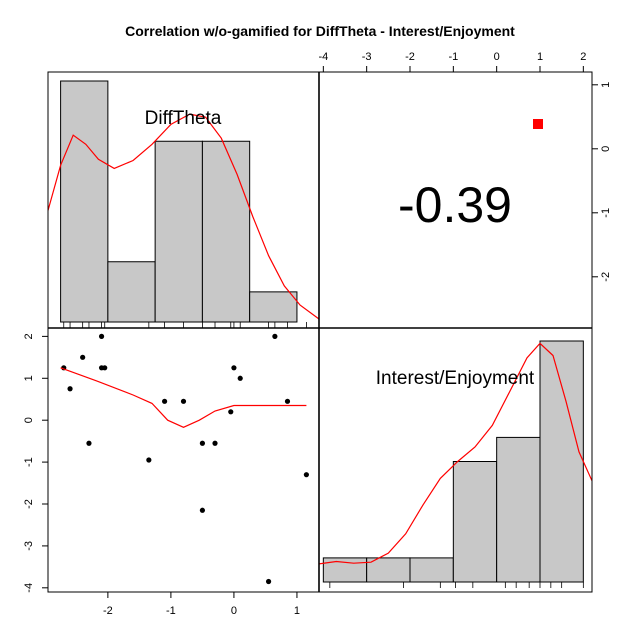  I want to click on left-y-axis: 2 1 0 -1 -2 -3 -4, so click(36, 463).